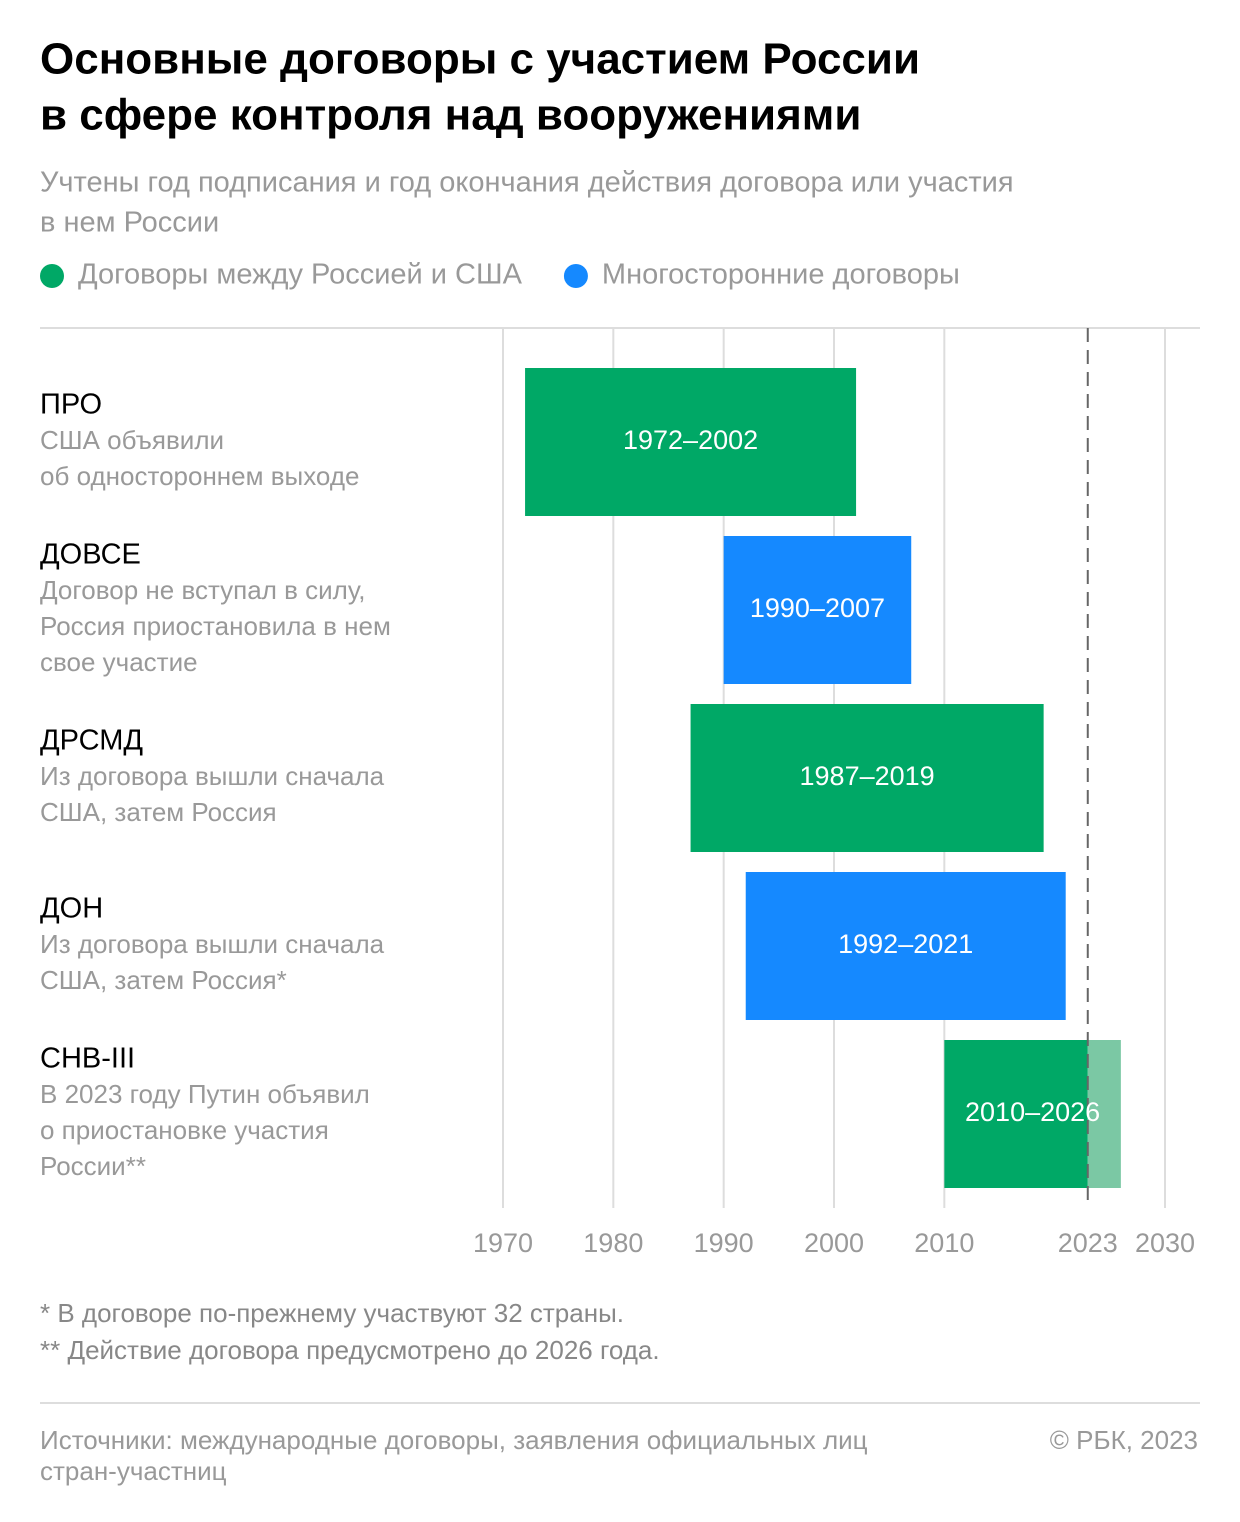 This screenshot has height=1522, width=1240. What do you see at coordinates (119, 662) in the screenshot?
I see `item-note: свое участие` at bounding box center [119, 662].